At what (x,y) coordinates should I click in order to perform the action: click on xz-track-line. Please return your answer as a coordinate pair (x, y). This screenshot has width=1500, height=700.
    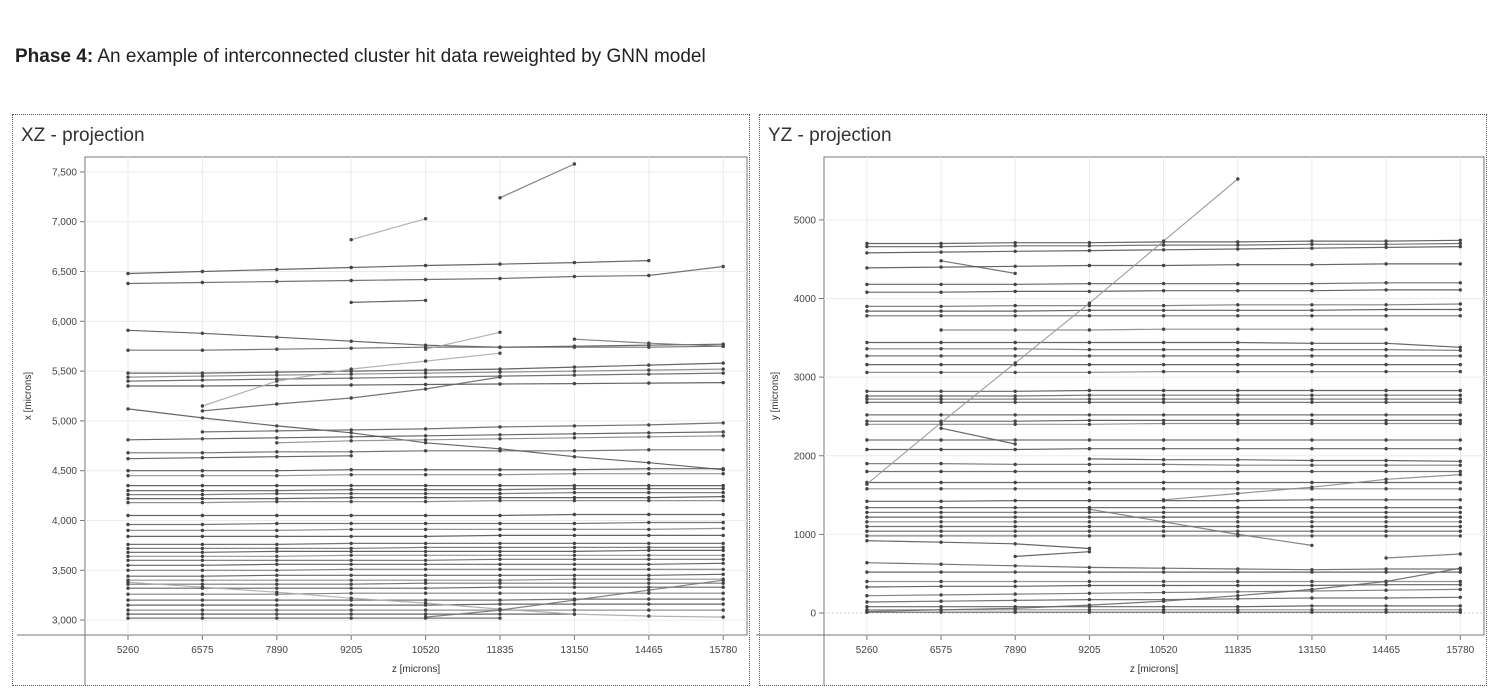
    Looking at the image, I should click on (388, 267).